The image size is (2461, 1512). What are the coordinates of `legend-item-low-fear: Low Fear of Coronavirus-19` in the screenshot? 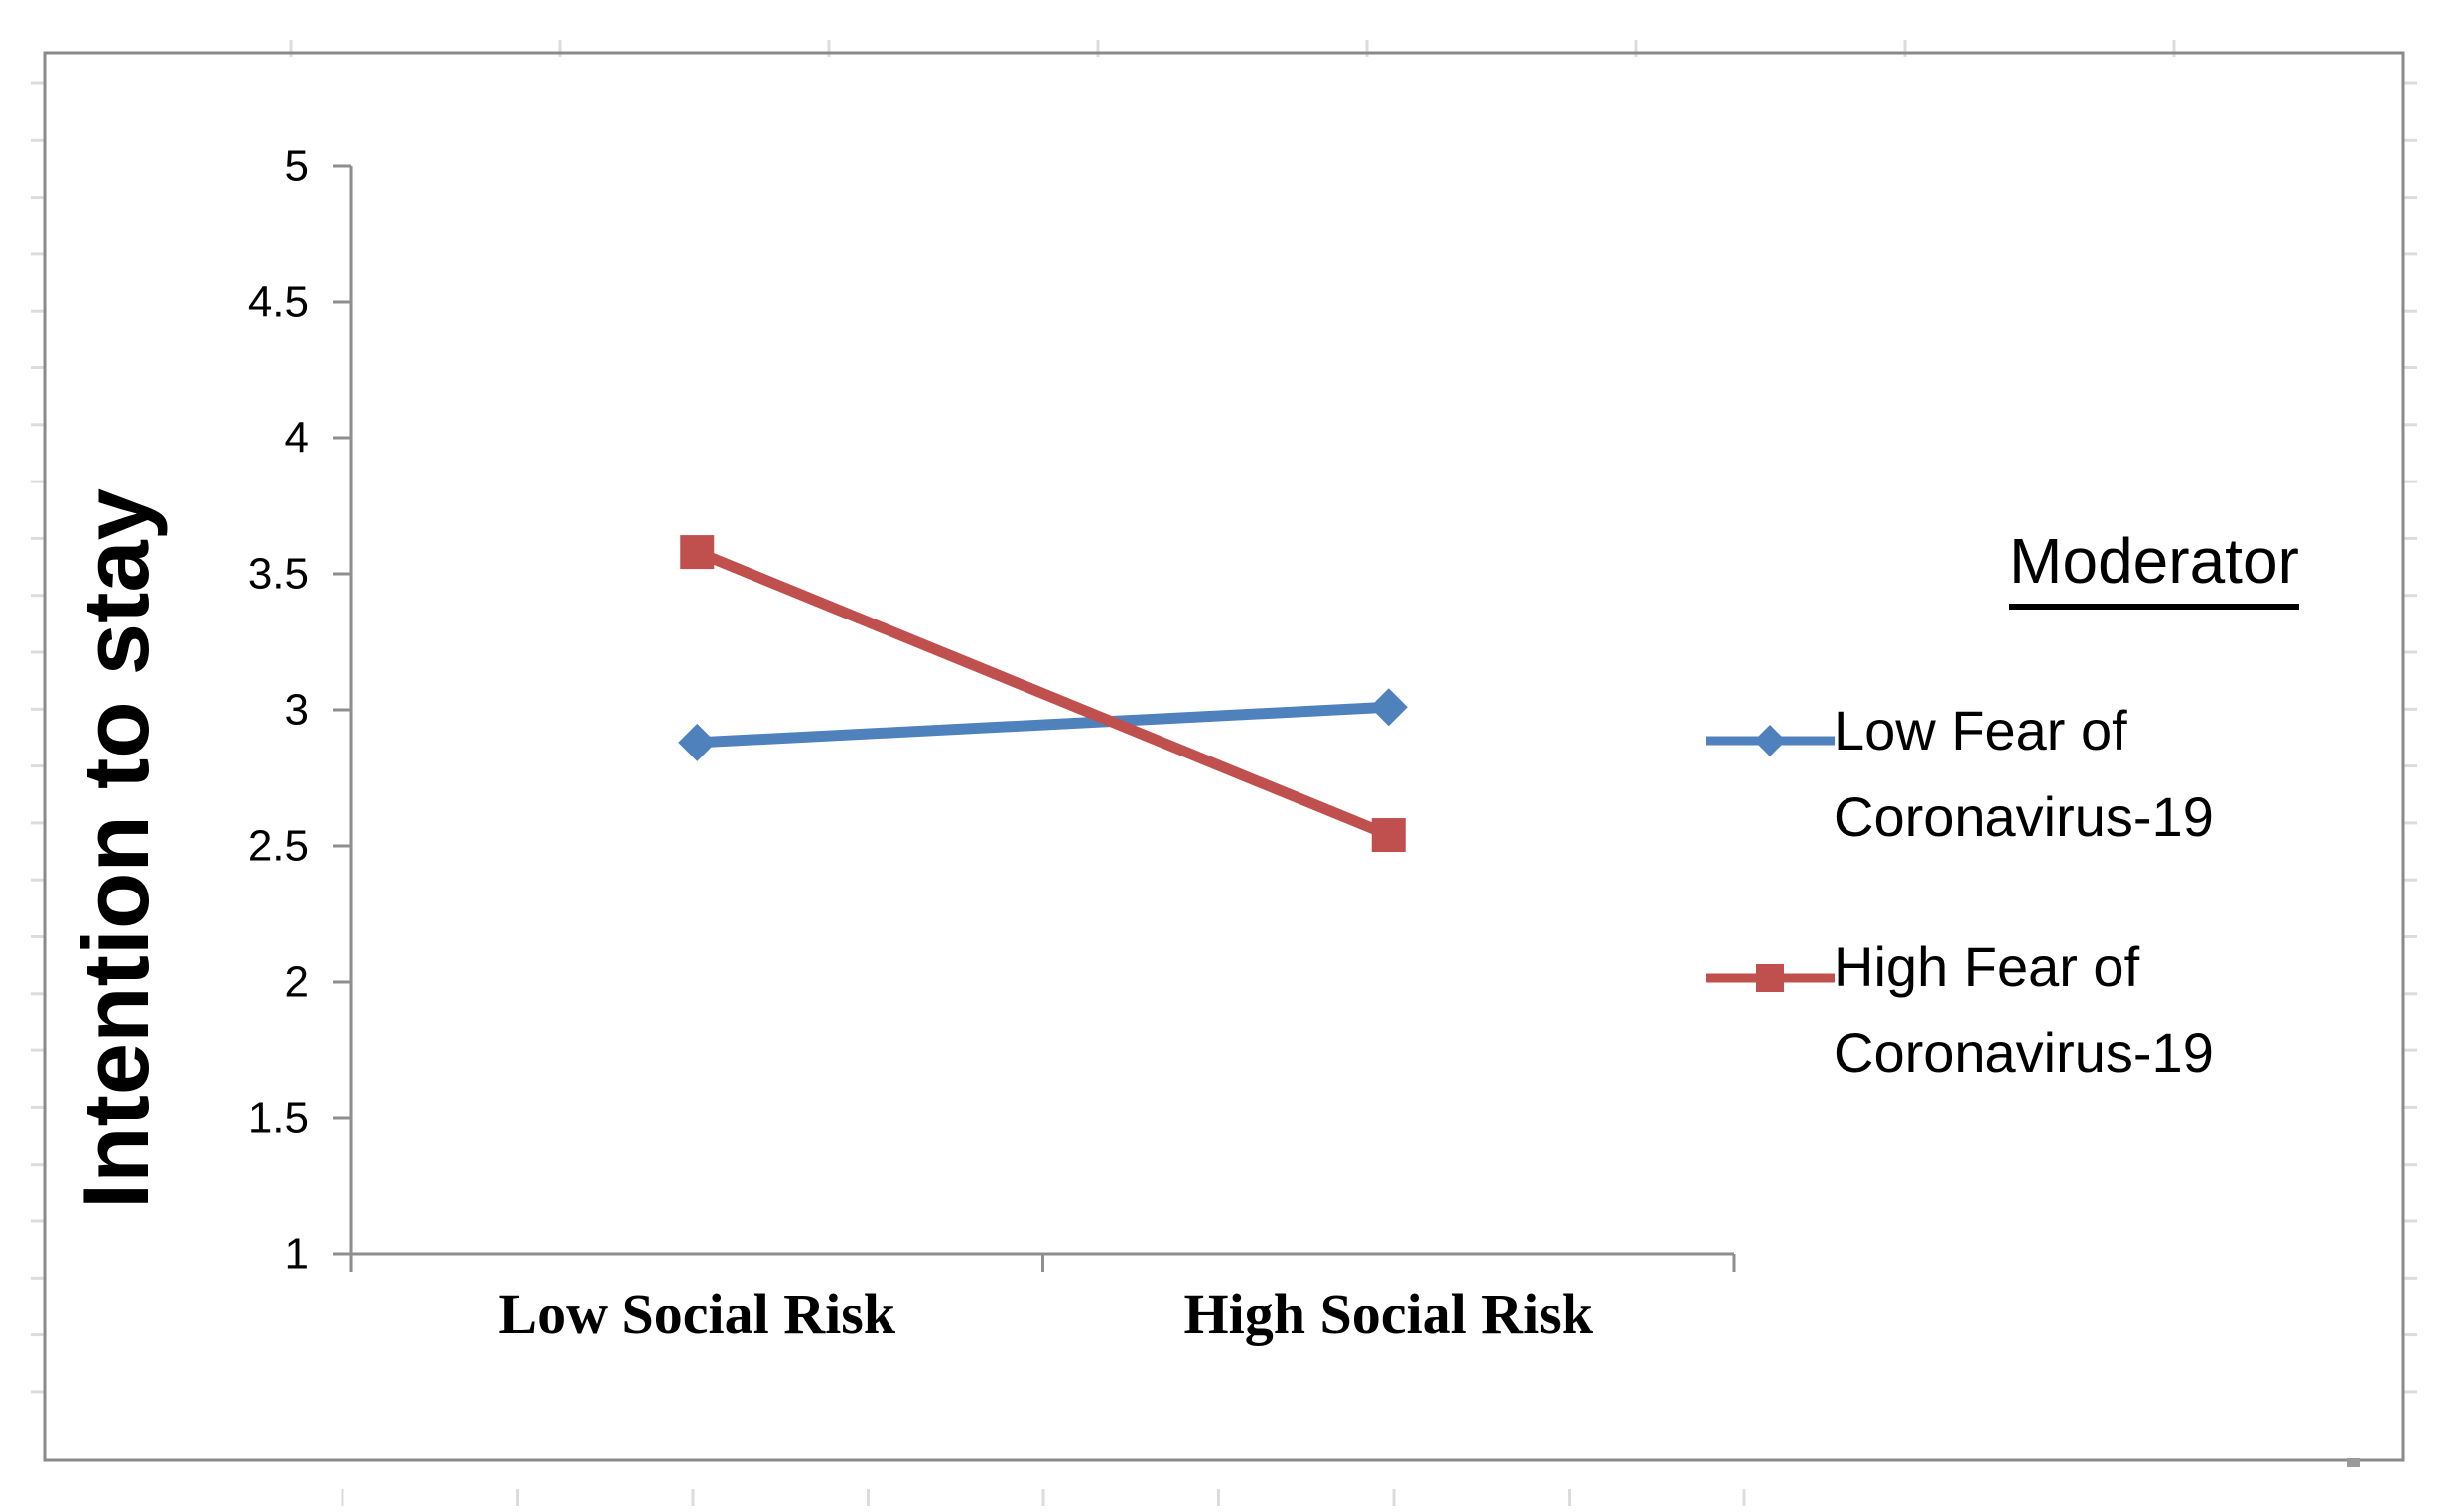 It's located at (2024, 774).